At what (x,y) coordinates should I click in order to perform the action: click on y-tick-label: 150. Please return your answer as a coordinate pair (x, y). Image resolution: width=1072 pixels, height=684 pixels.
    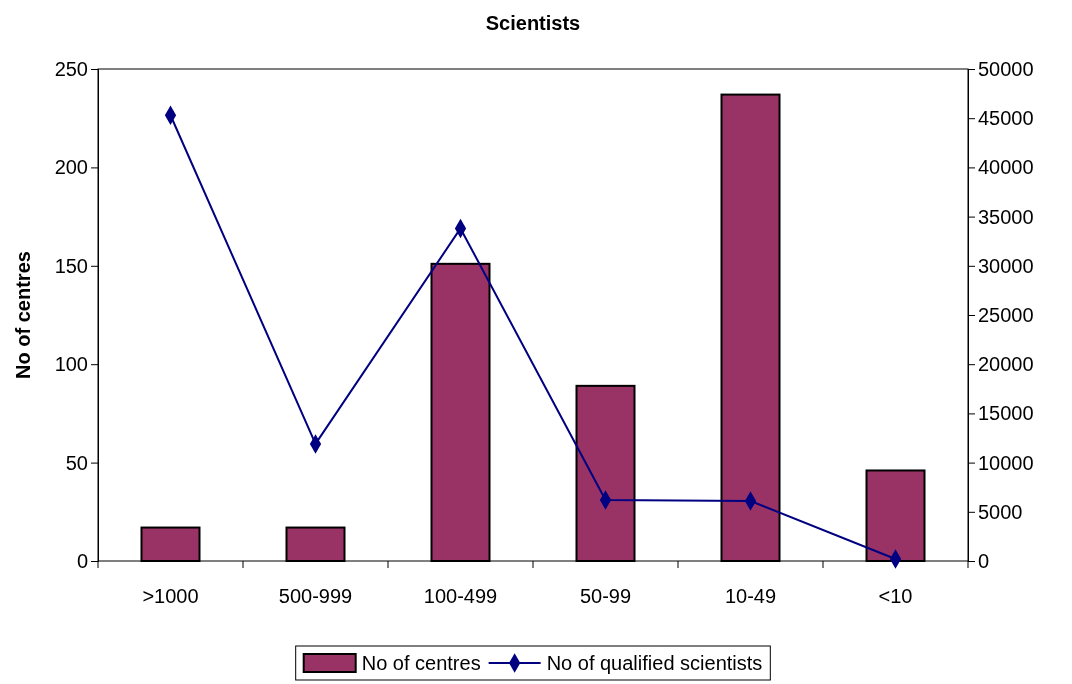
    Looking at the image, I should click on (71, 265).